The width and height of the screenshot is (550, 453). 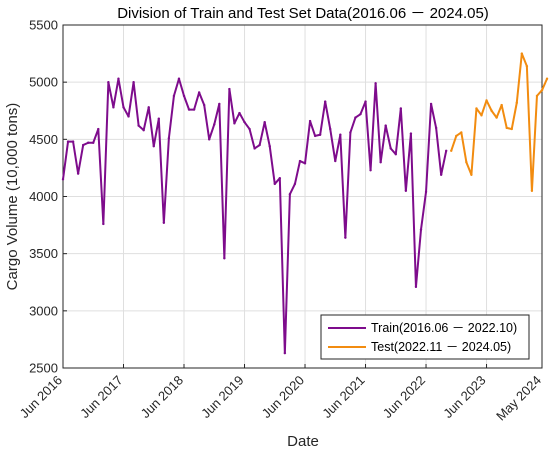 What do you see at coordinates (43, 310) in the screenshot?
I see `y-tick-label: 3000` at bounding box center [43, 310].